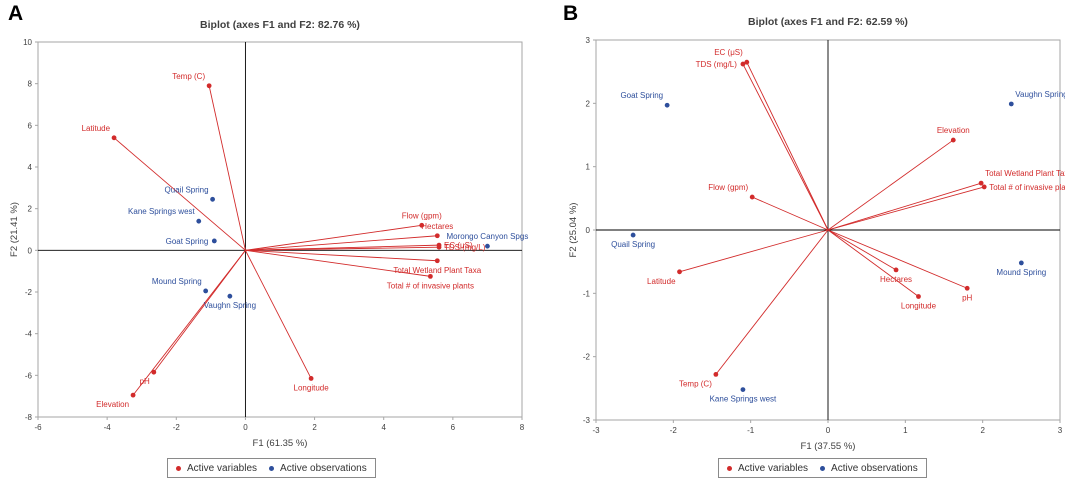  What do you see at coordinates (38, 427) in the screenshot?
I see `x-tick-label: -6` at bounding box center [38, 427].